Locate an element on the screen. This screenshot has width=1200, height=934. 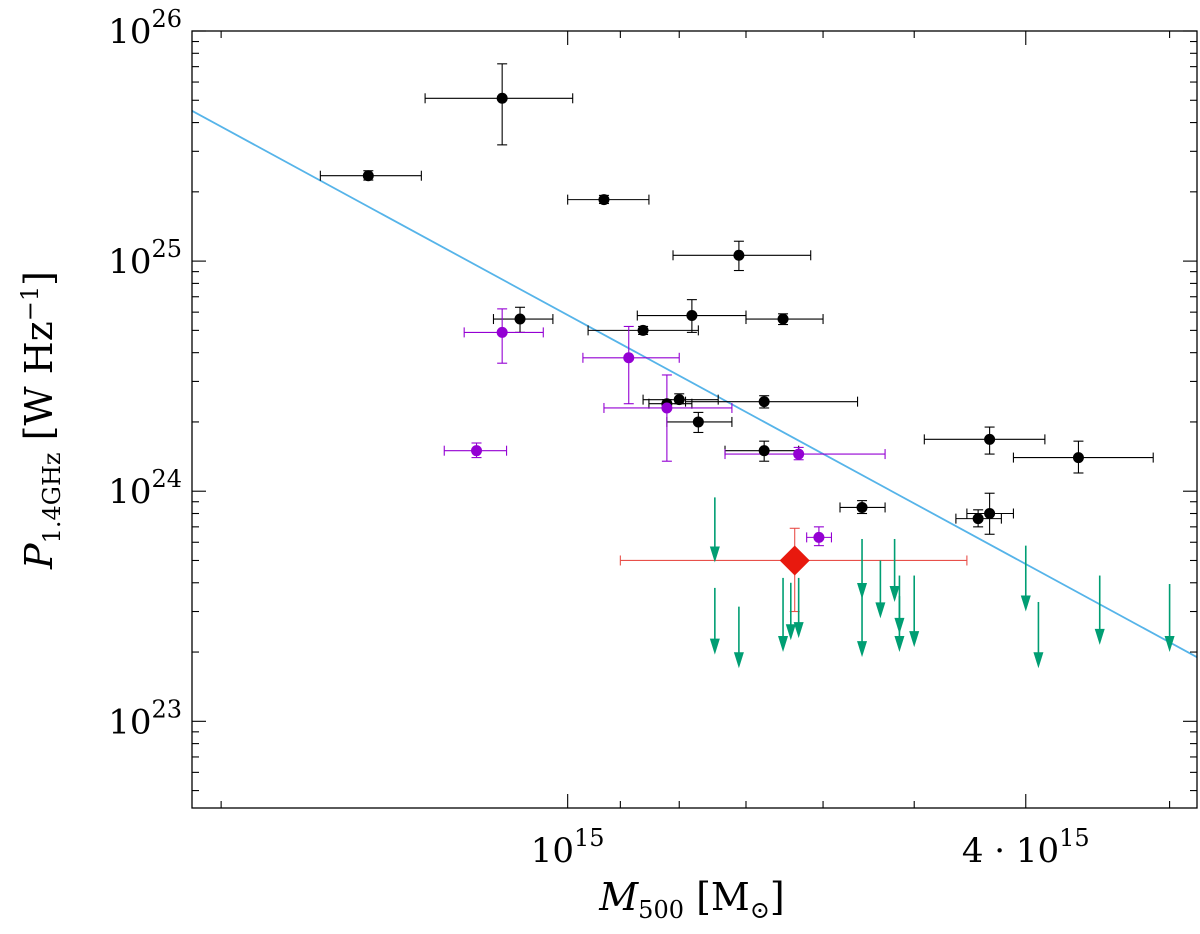
y-tick-label: 1026 is located at coordinates (145, 28).